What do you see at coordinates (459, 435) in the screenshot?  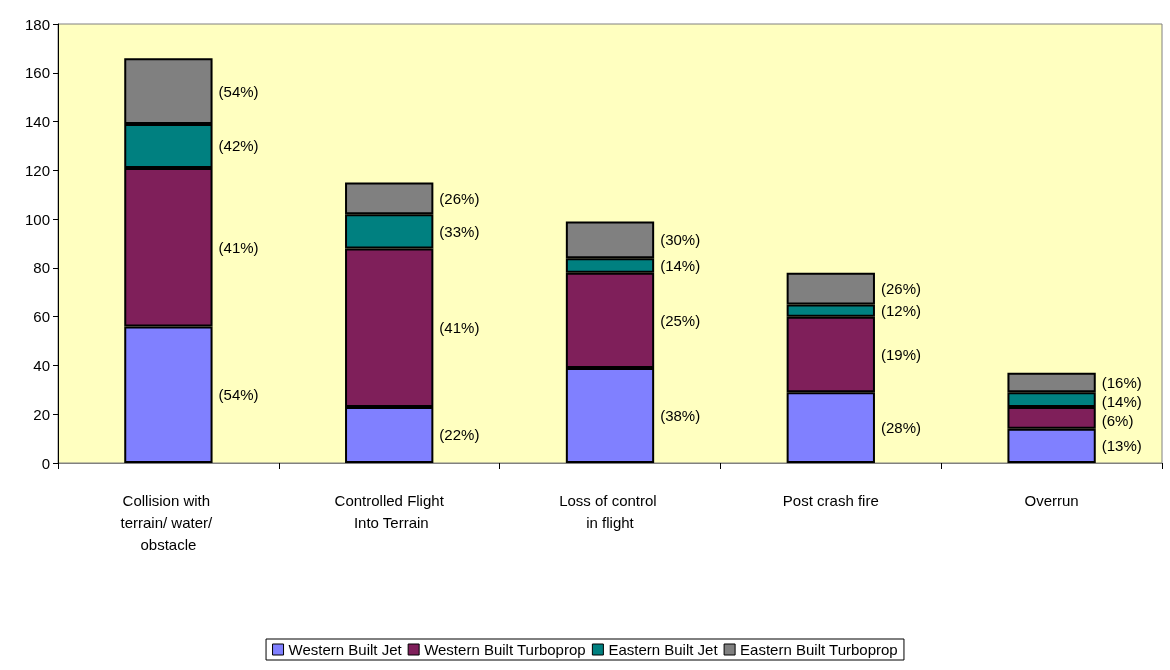 I see `annotation: (22%)` at bounding box center [459, 435].